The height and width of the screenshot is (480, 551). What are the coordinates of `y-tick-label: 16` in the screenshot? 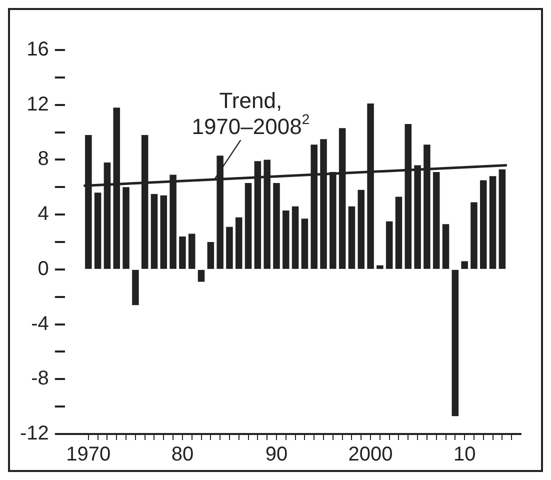 It's located at (37, 49).